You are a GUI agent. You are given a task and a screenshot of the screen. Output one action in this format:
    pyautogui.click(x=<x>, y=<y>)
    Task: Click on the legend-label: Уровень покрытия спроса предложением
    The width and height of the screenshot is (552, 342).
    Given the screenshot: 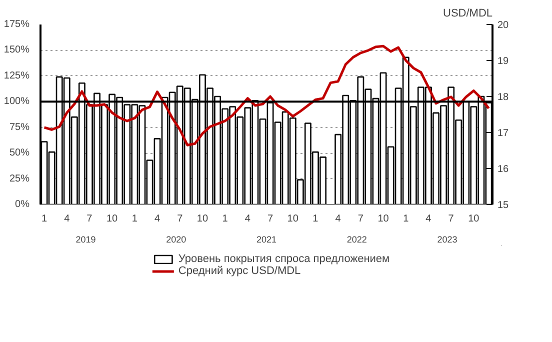 What is the action you would take?
    pyautogui.click(x=284, y=259)
    